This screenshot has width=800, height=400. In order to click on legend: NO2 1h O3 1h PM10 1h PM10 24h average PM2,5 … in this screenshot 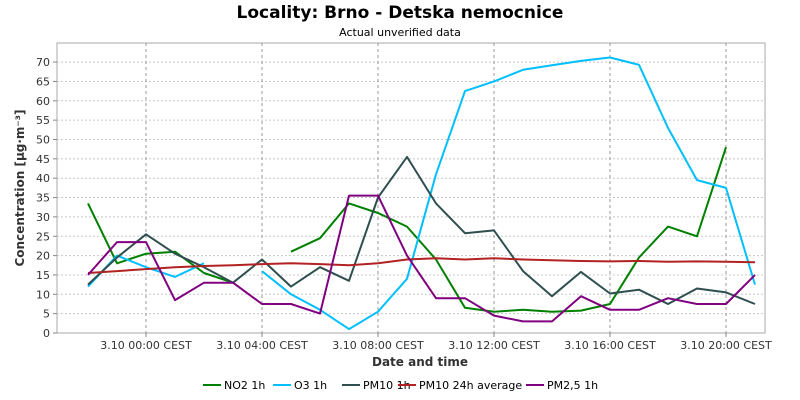, I will do `click(400, 385)`.